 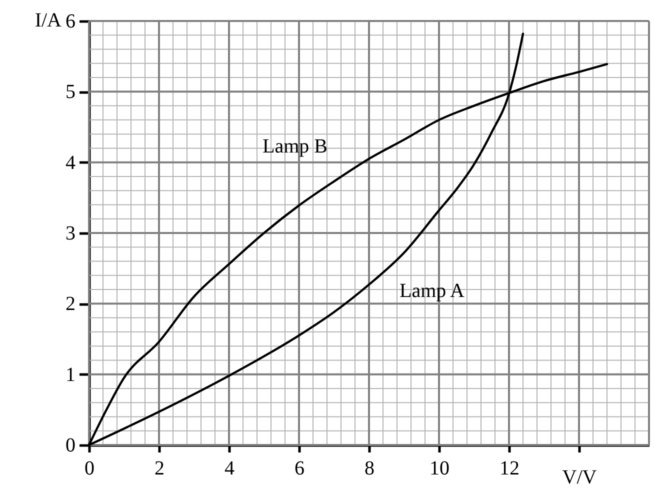 I want to click on x-tick-label: 6, so click(x=299, y=469).